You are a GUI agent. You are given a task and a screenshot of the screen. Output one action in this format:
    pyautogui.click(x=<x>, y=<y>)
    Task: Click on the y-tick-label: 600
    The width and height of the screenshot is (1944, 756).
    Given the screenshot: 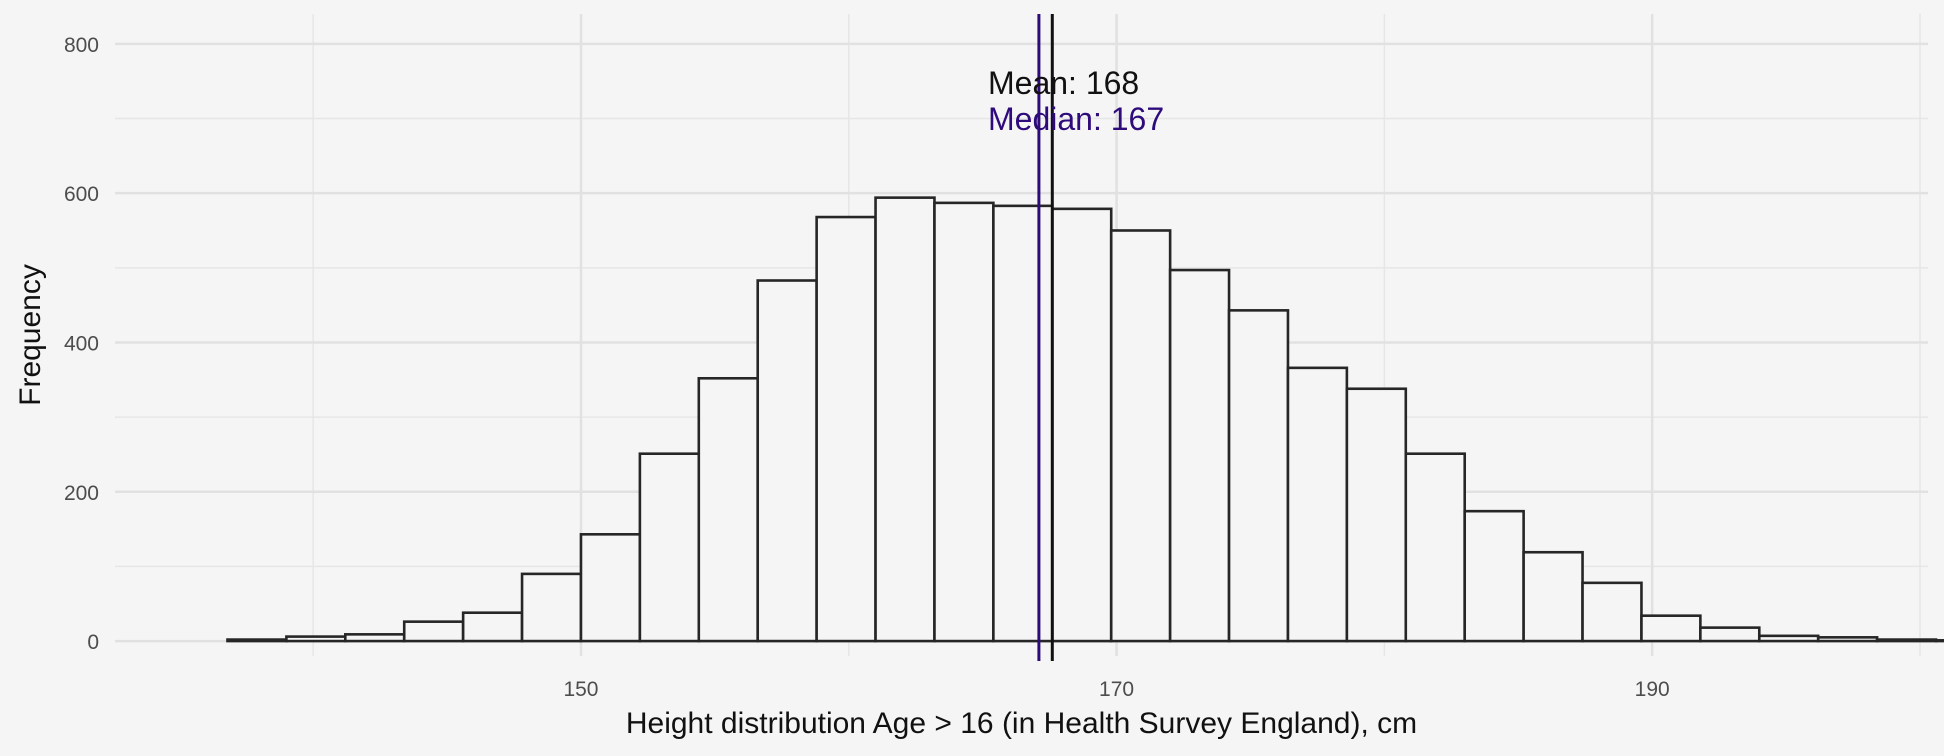 What is the action you would take?
    pyautogui.click(x=81, y=194)
    